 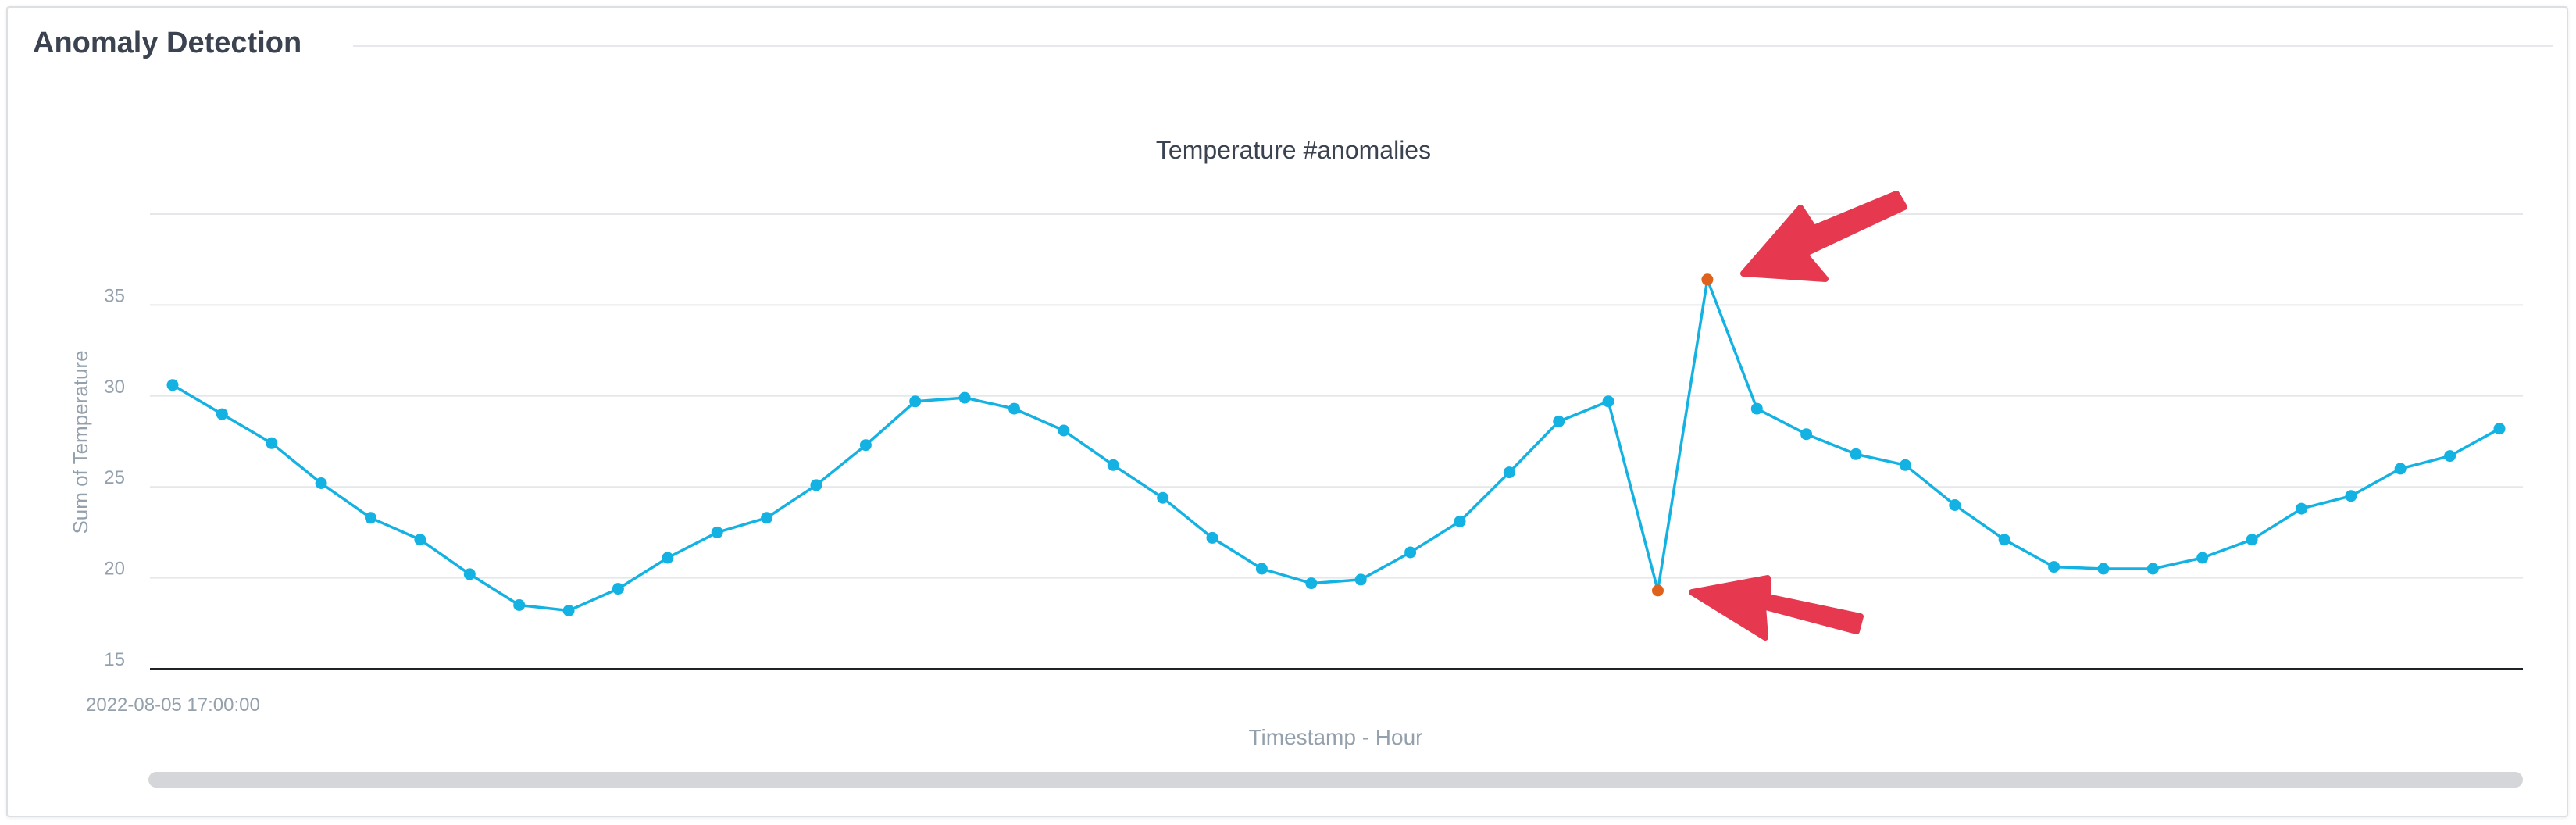 I want to click on y-axis-label: Sum of Temperature, so click(x=80, y=442).